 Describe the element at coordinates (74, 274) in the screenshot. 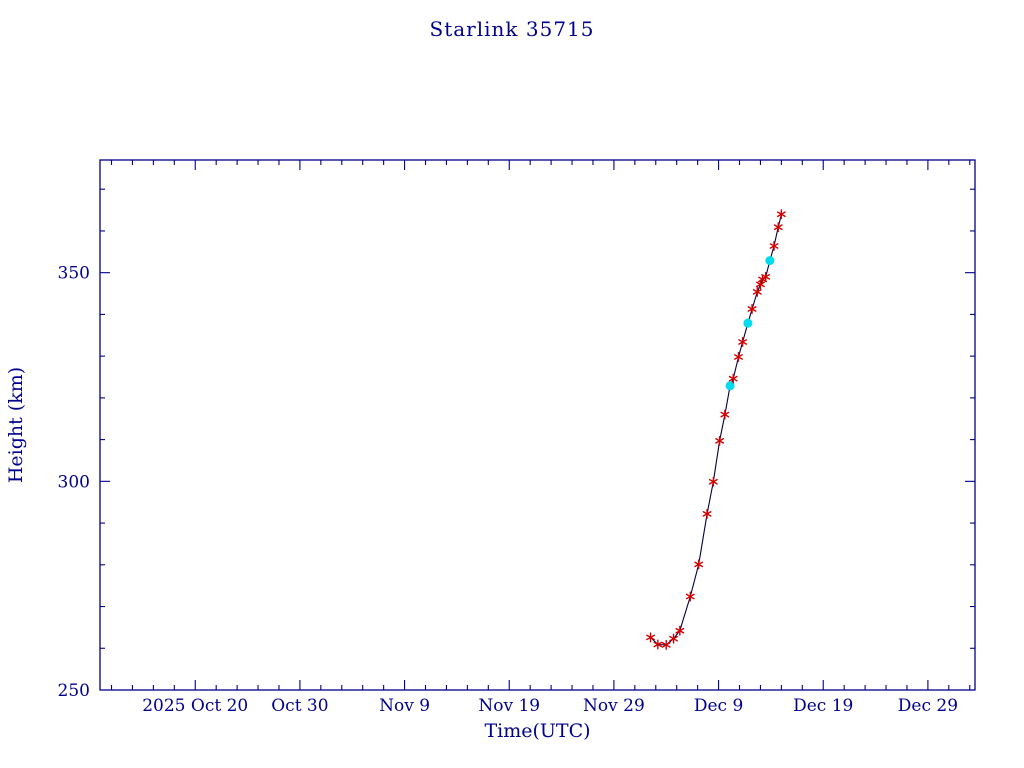

I see `y-tick-label: 350` at that location.